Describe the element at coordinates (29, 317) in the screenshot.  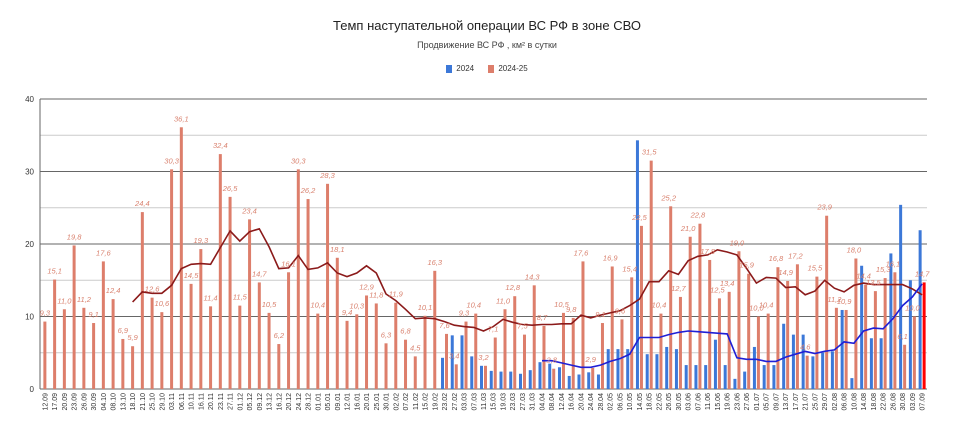
I see `y-tick-label: 10` at that location.